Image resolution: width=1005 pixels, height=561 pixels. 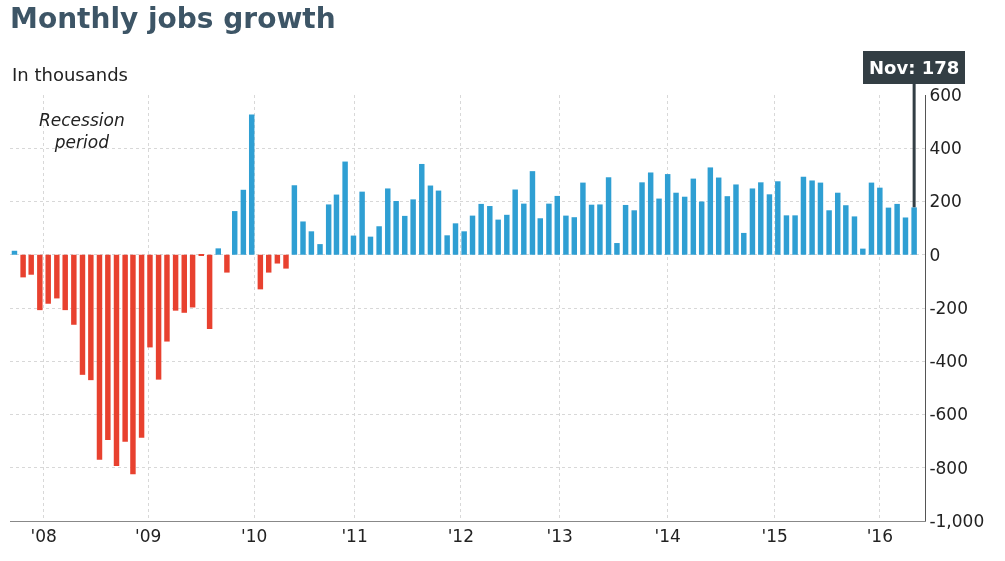 I want to click on x-tick-label: '11, so click(x=354, y=536).